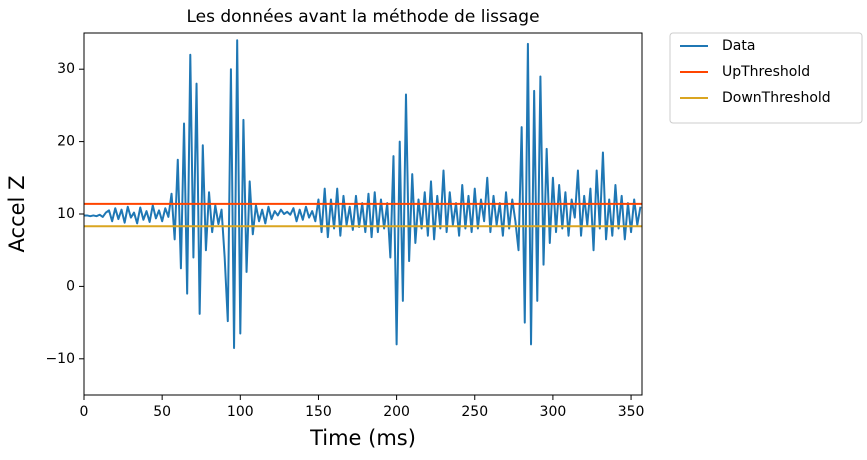 The image size is (867, 460). What do you see at coordinates (474, 412) in the screenshot?
I see `x-tick-label: 250` at bounding box center [474, 412].